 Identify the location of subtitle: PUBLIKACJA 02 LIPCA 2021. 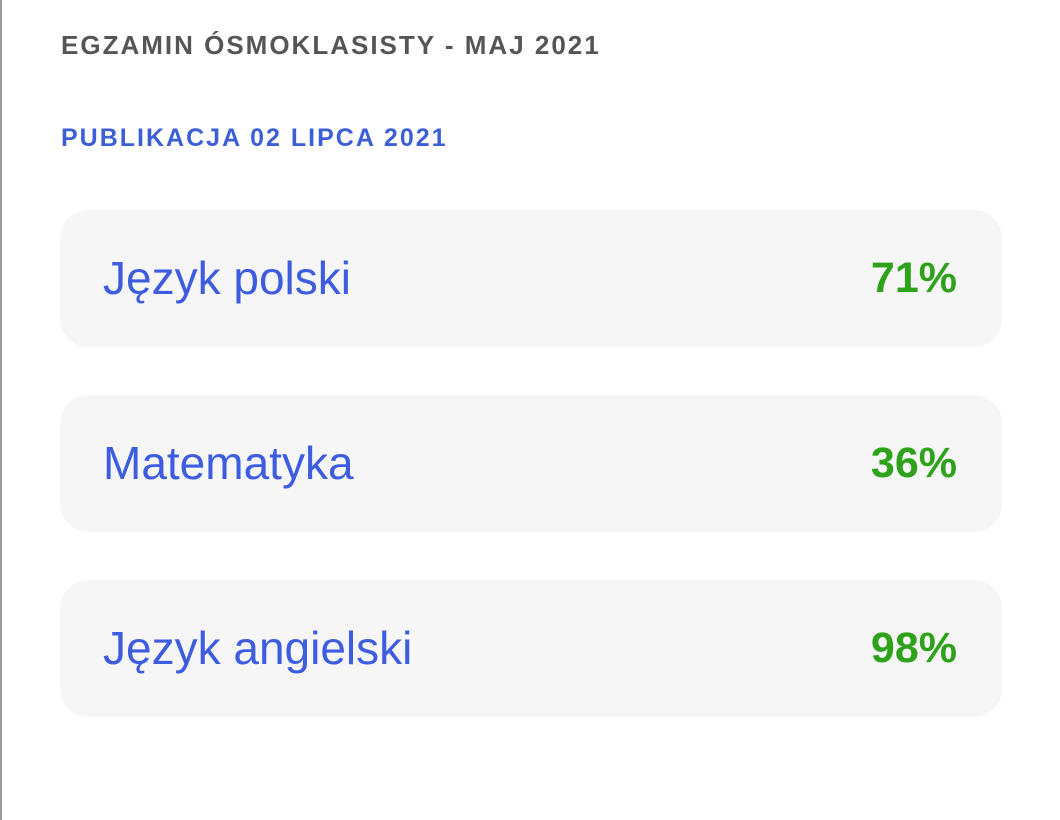
(254, 138).